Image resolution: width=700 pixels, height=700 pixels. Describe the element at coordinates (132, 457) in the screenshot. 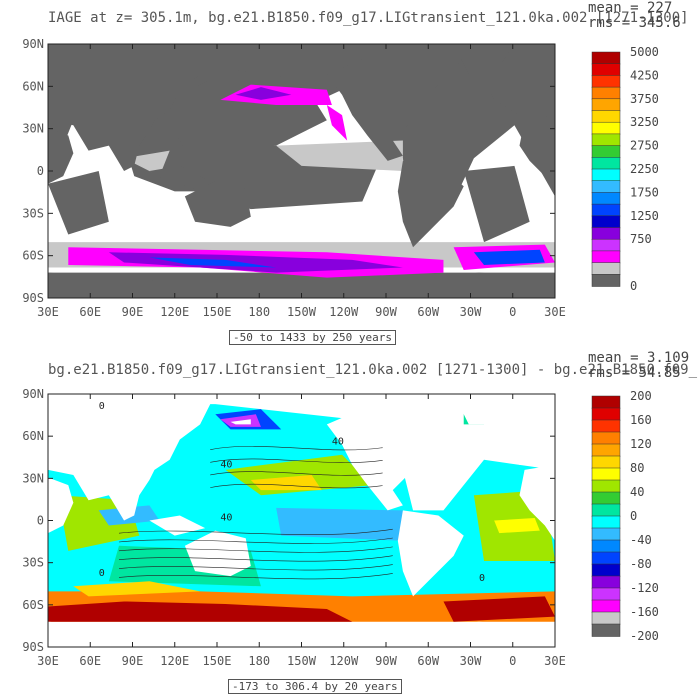

I see `landmass-eurasia` at that location.